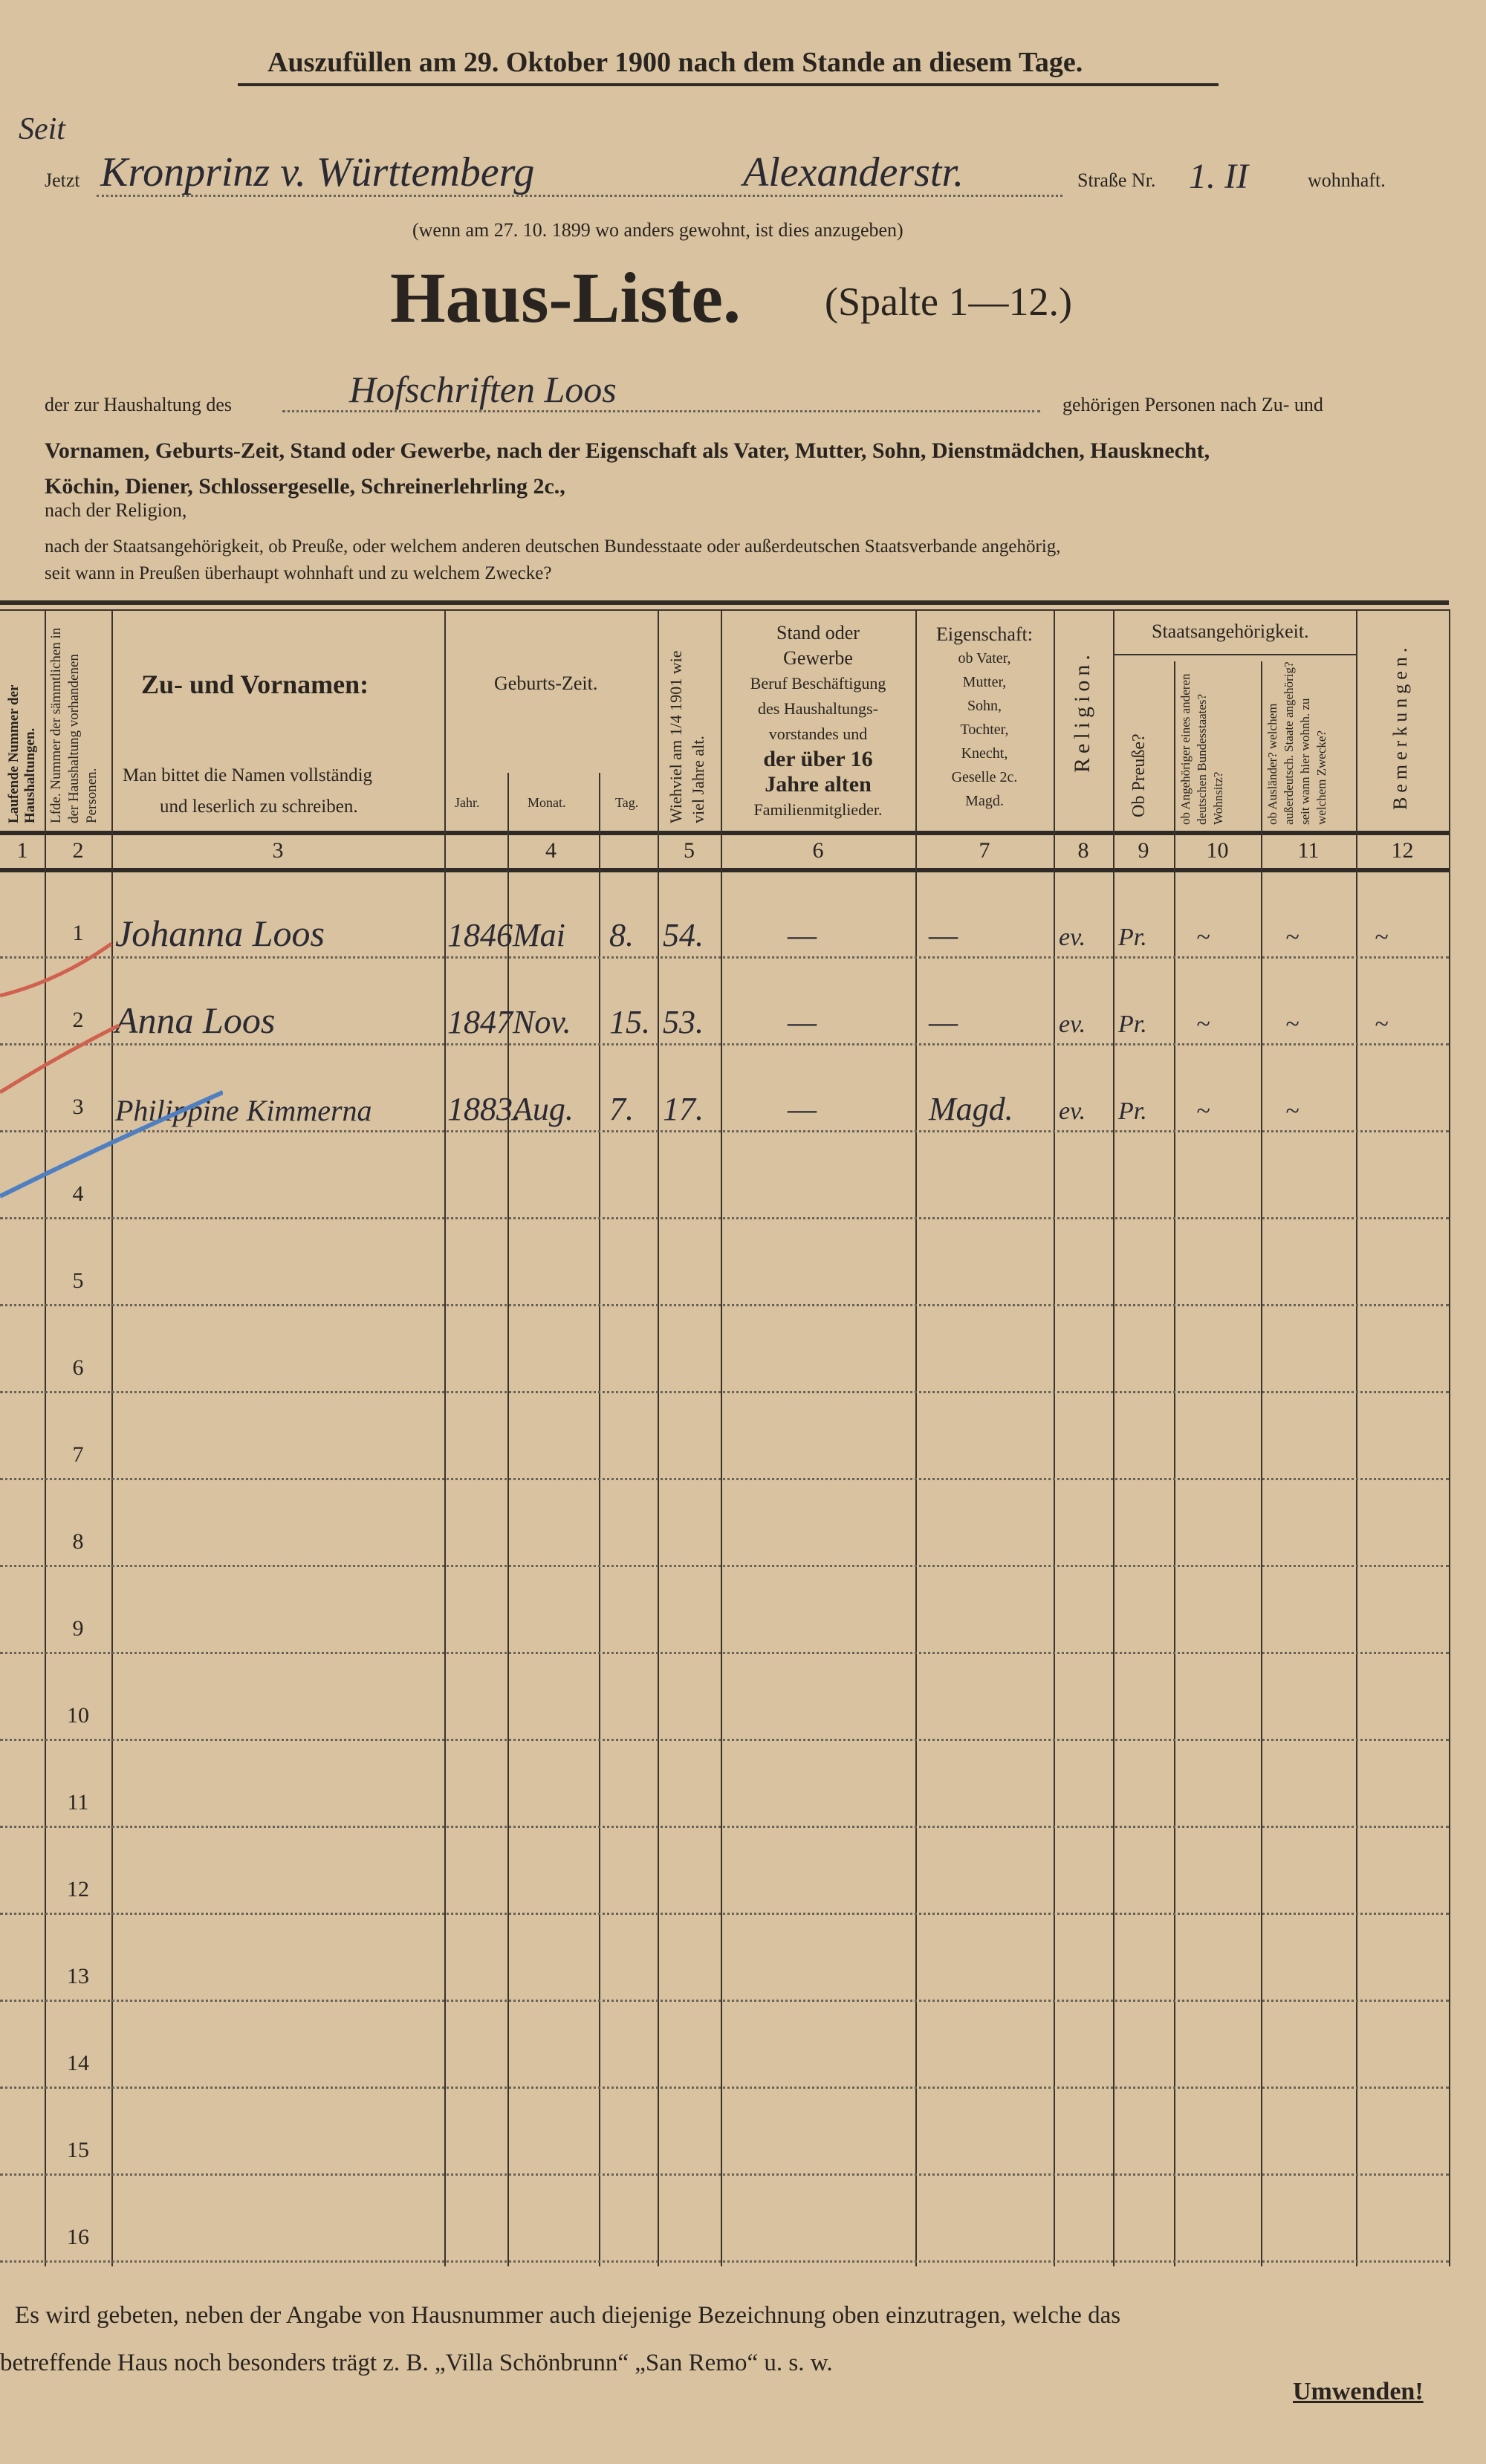 The width and height of the screenshot is (1486, 2464). Describe the element at coordinates (984, 706) in the screenshot. I see `col7-line: Sohn,` at that location.